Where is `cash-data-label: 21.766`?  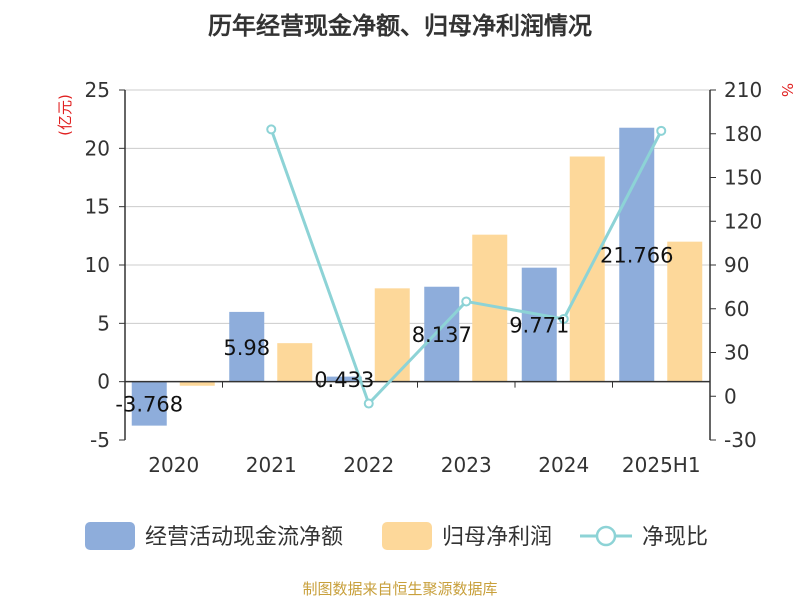 cash-data-label: 21.766 is located at coordinates (636, 256).